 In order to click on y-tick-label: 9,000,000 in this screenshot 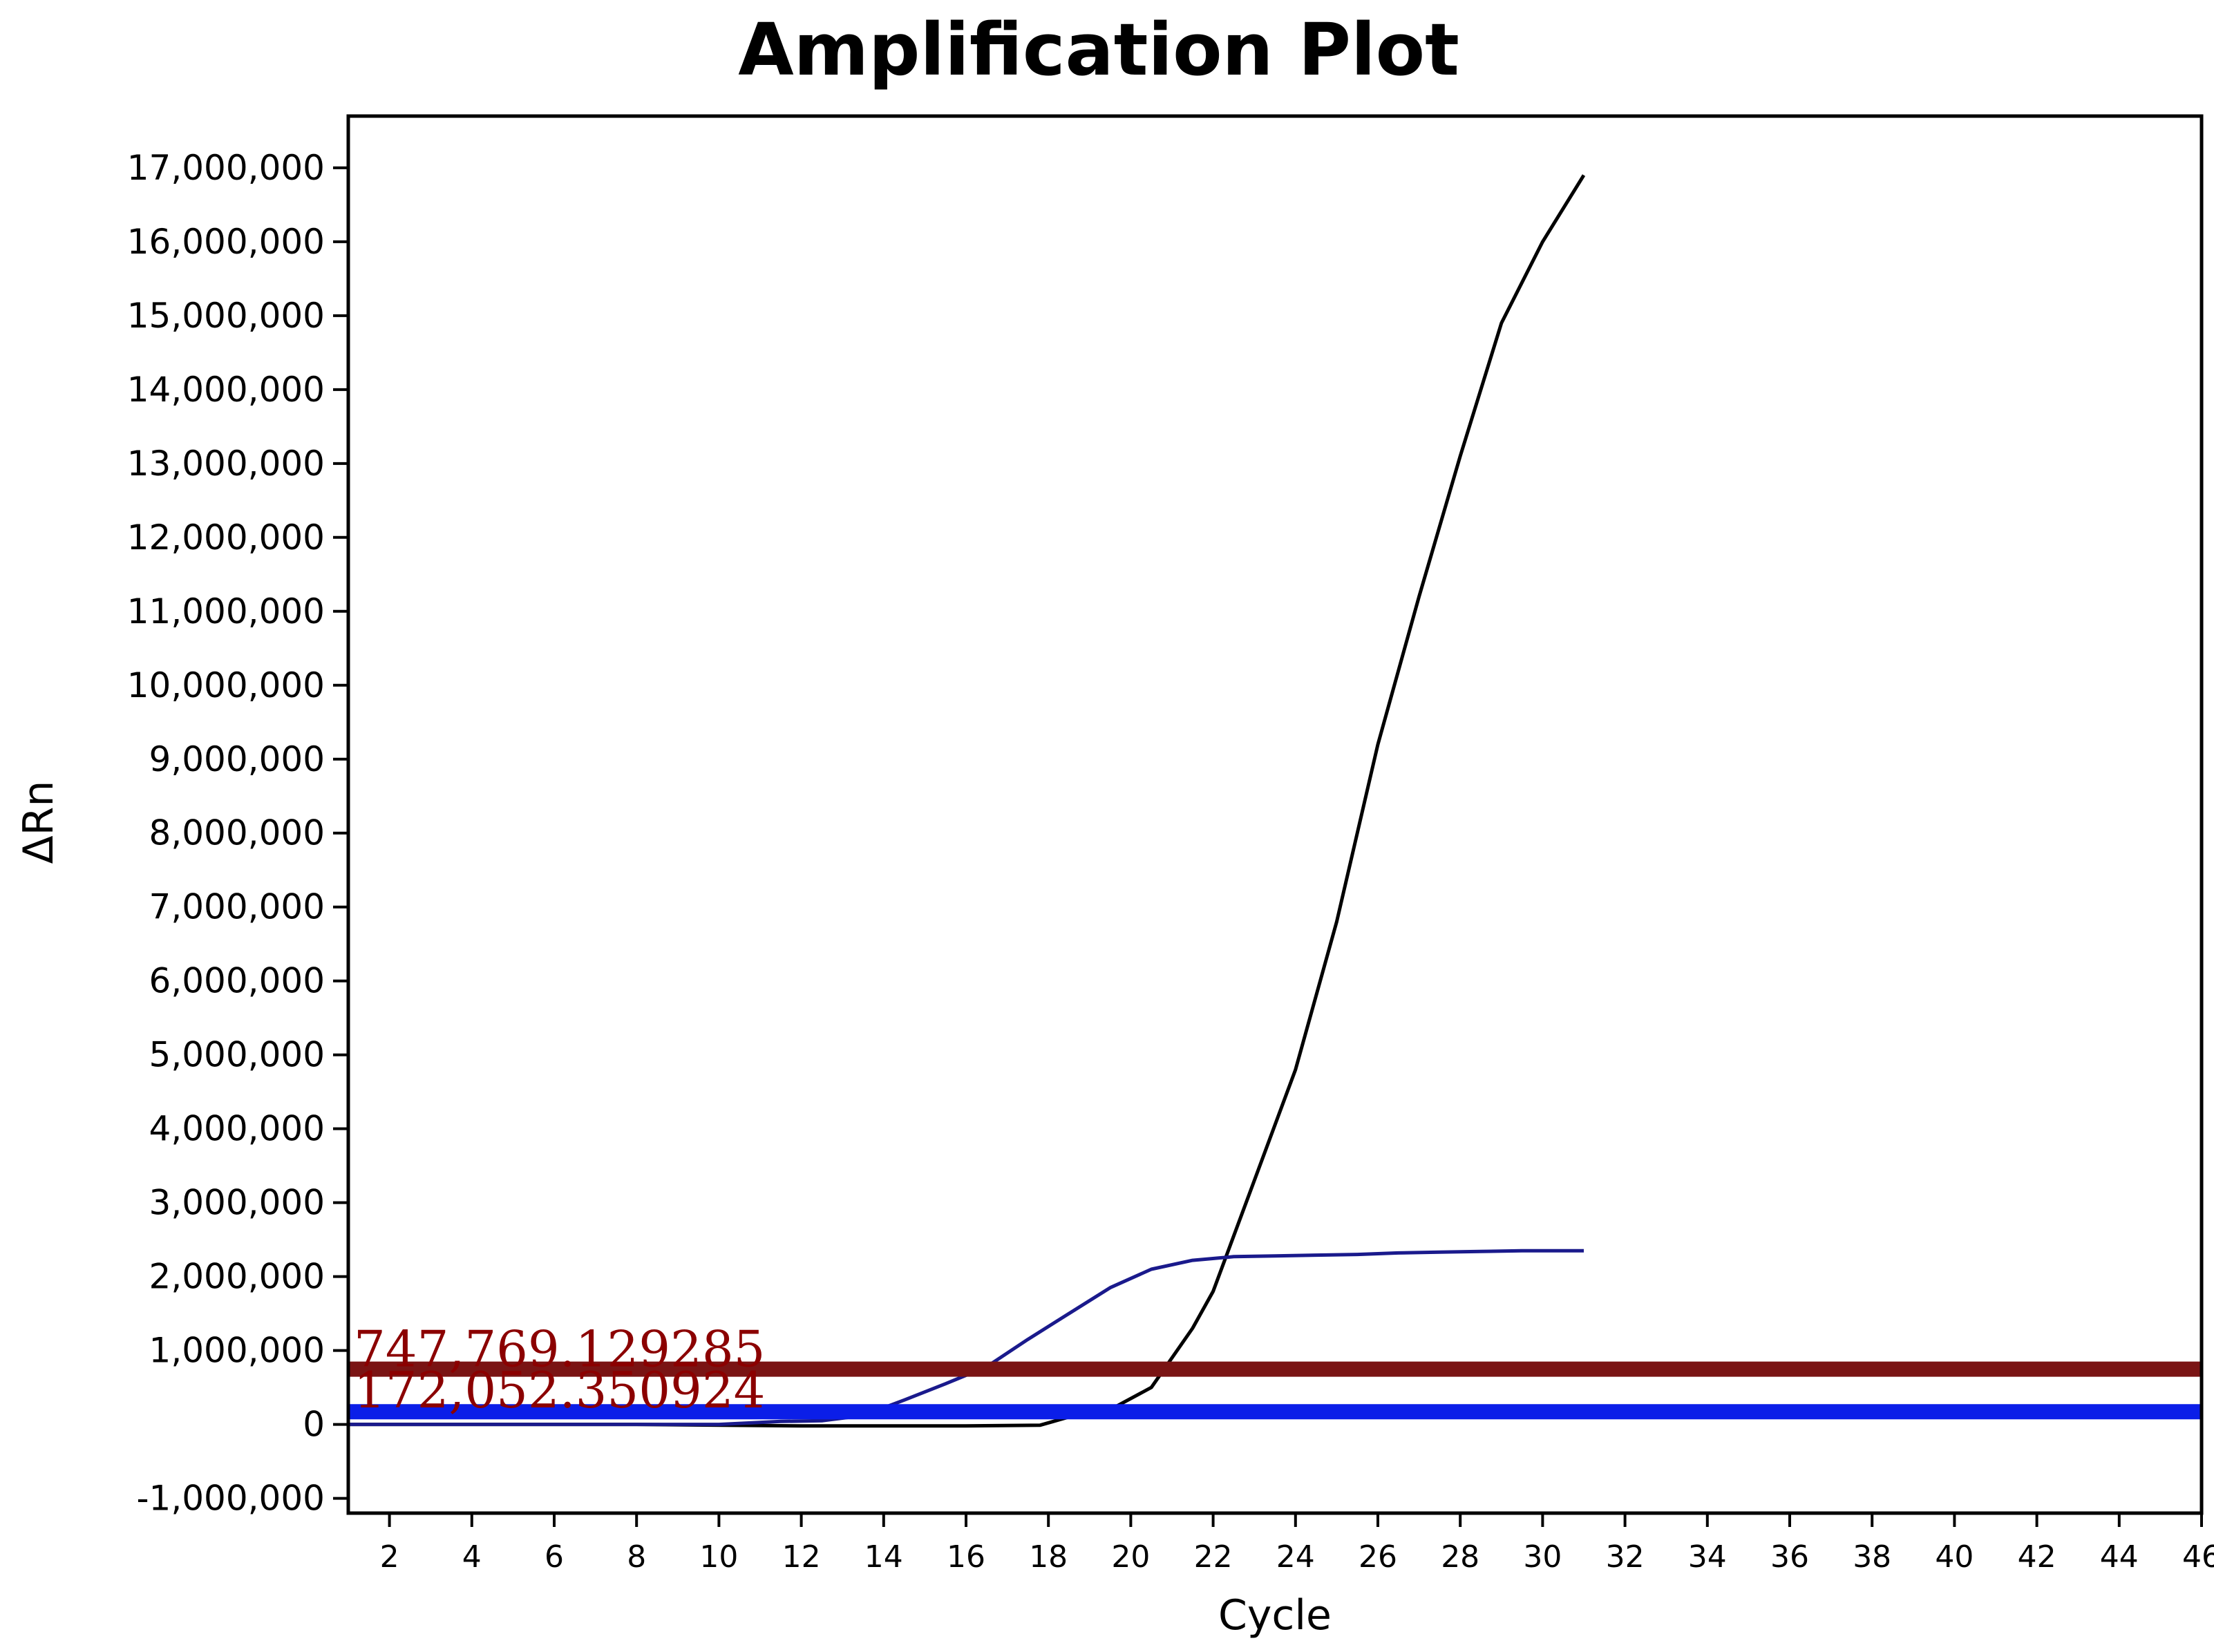, I will do `click(237, 759)`.